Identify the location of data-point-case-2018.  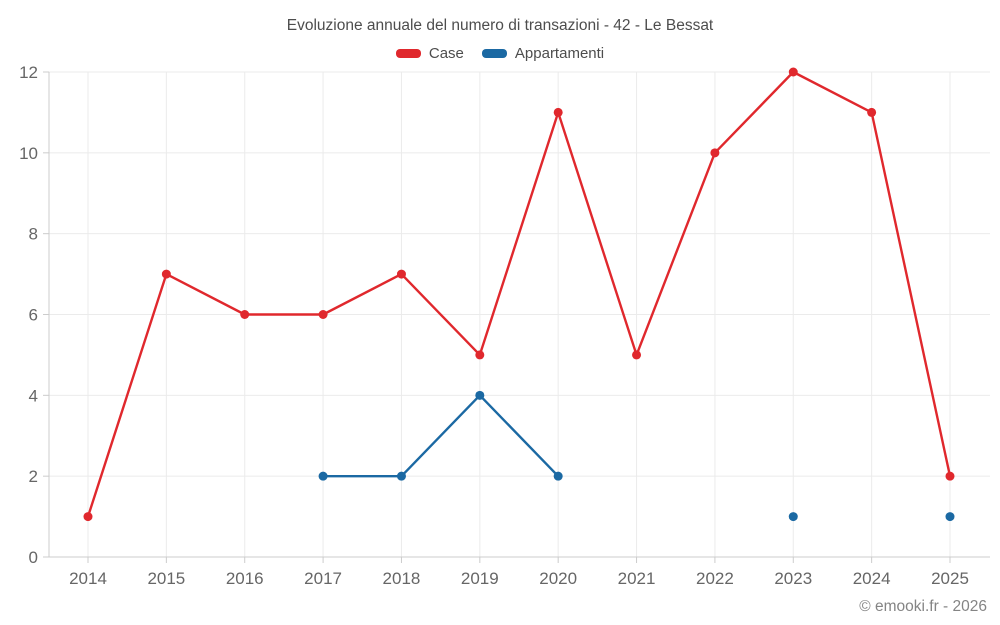
(401, 274).